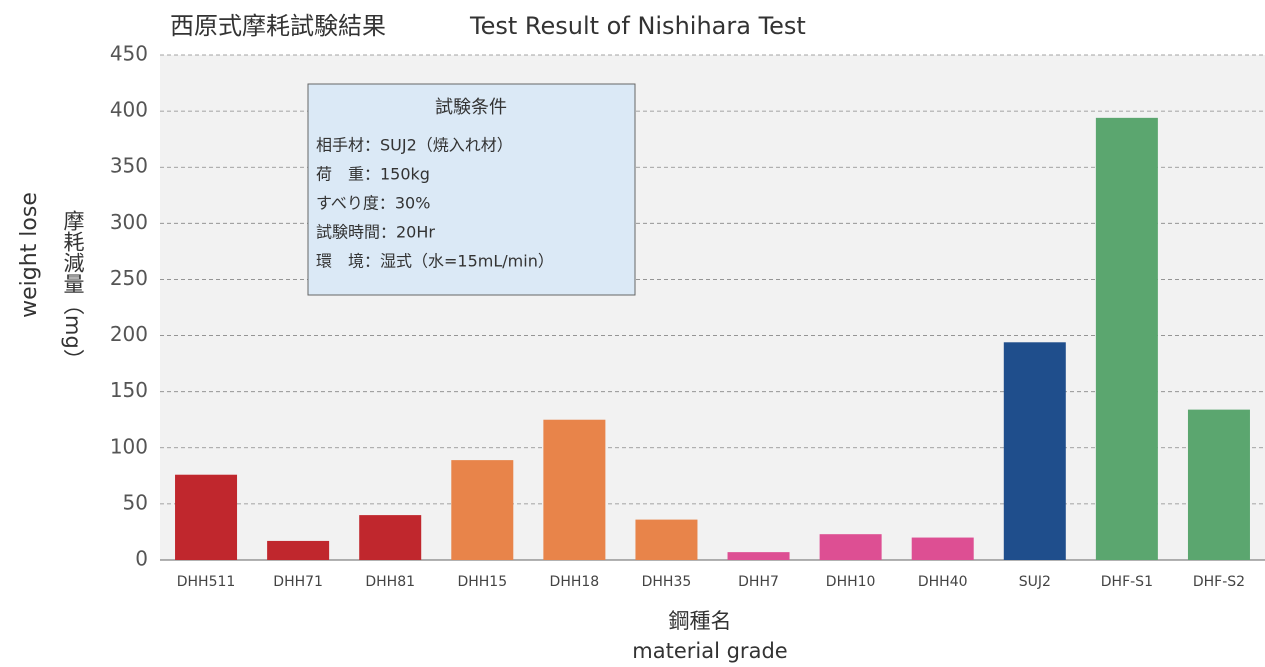 This screenshot has height=667, width=1265. I want to click on y-axis-label: weight lose, so click(29, 255).